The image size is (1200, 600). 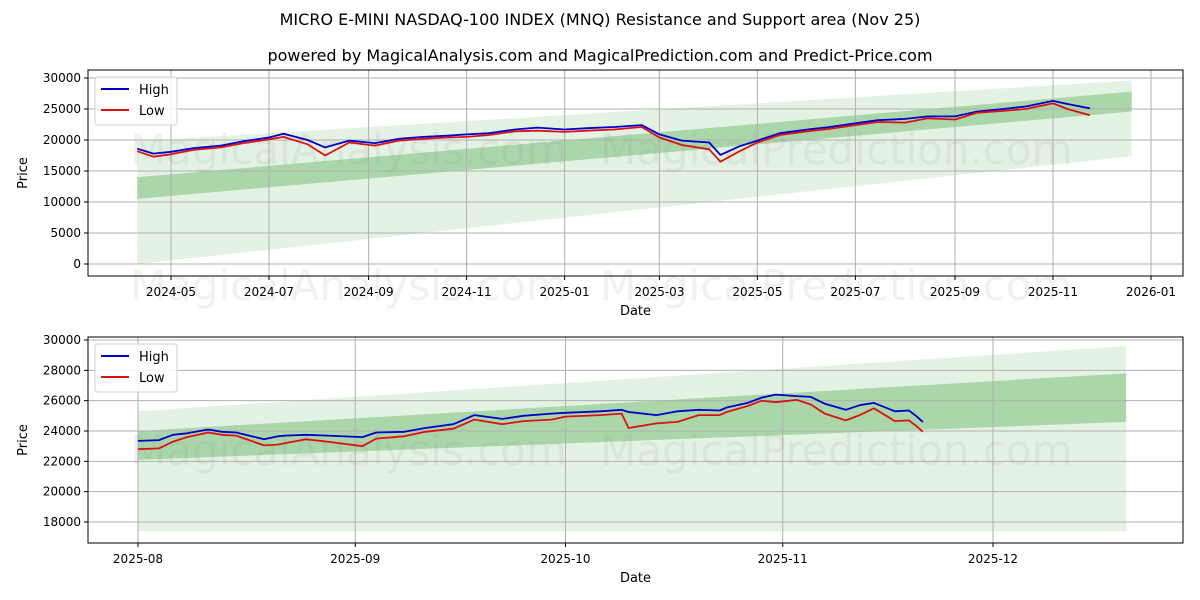 What do you see at coordinates (65, 233) in the screenshot?
I see `y-tick-label: 5000` at bounding box center [65, 233].